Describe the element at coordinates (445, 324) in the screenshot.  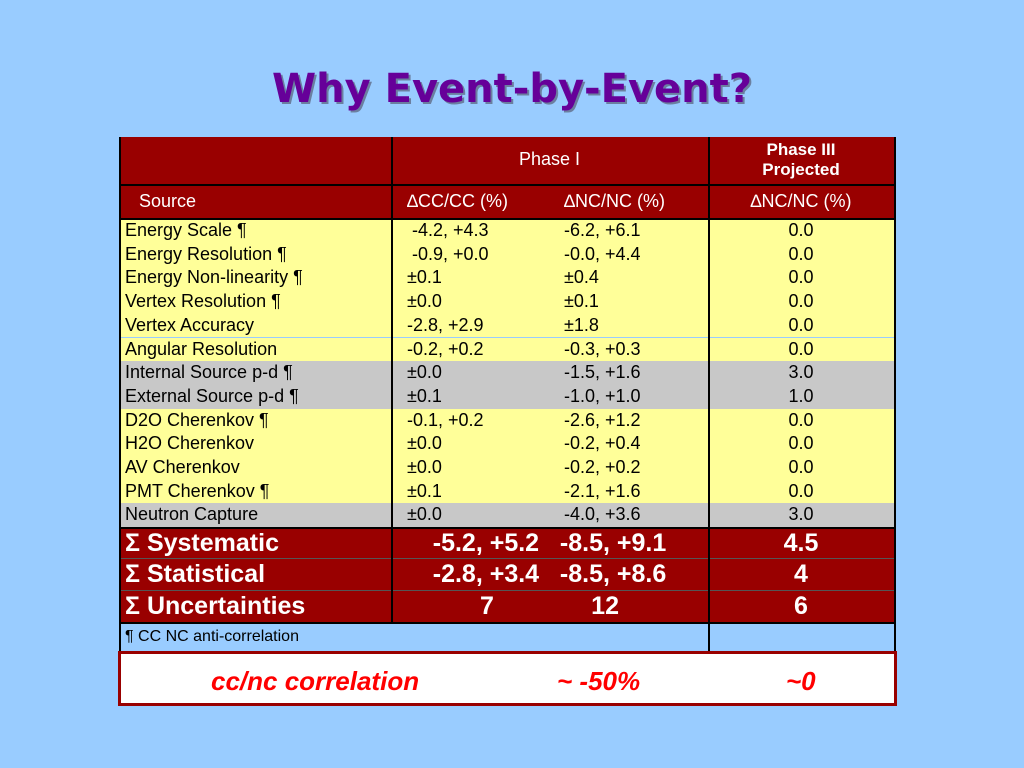
I see `cell-cc: -2.8, +2.9` at that location.